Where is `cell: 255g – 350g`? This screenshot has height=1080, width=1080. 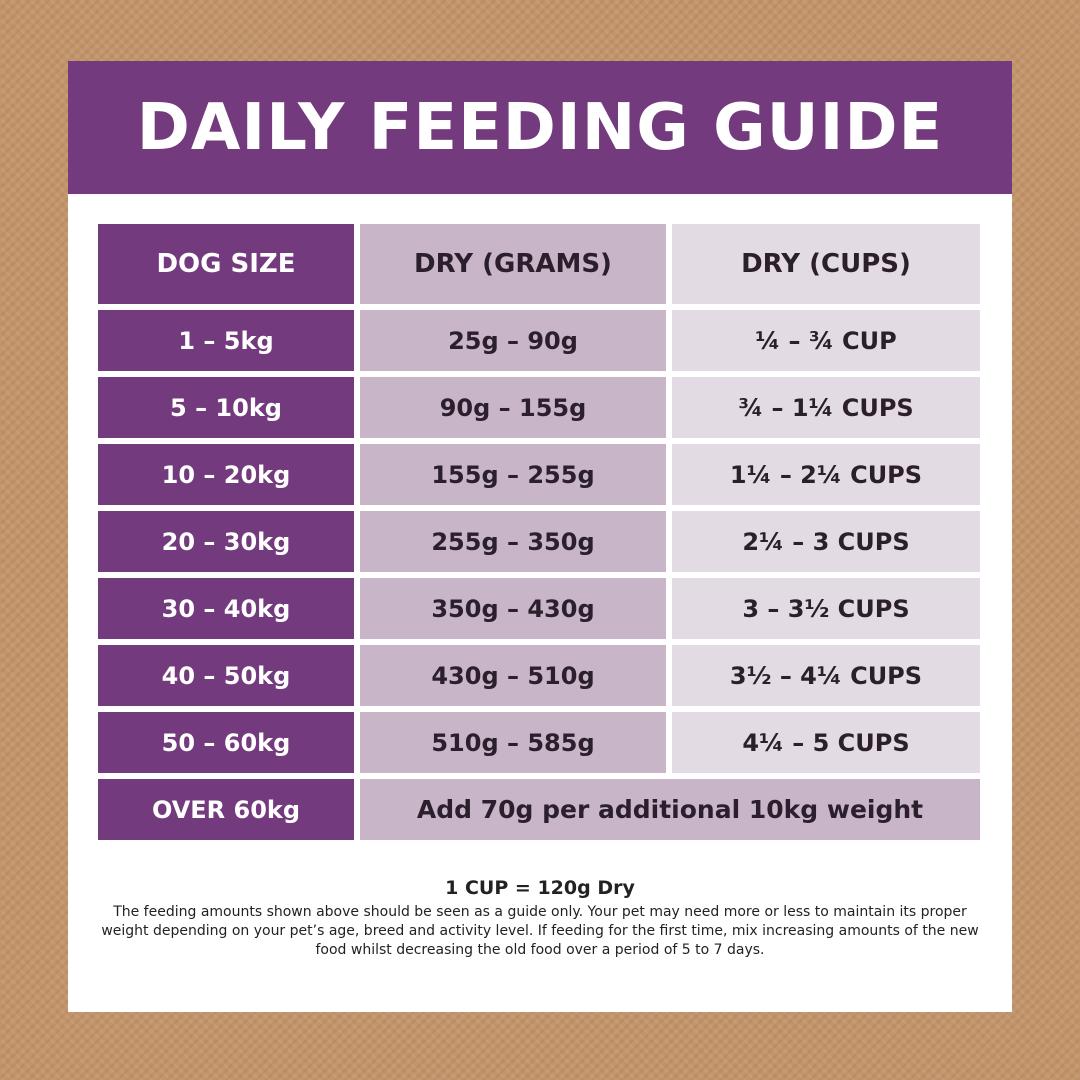
cell: 255g – 350g is located at coordinates (513, 541).